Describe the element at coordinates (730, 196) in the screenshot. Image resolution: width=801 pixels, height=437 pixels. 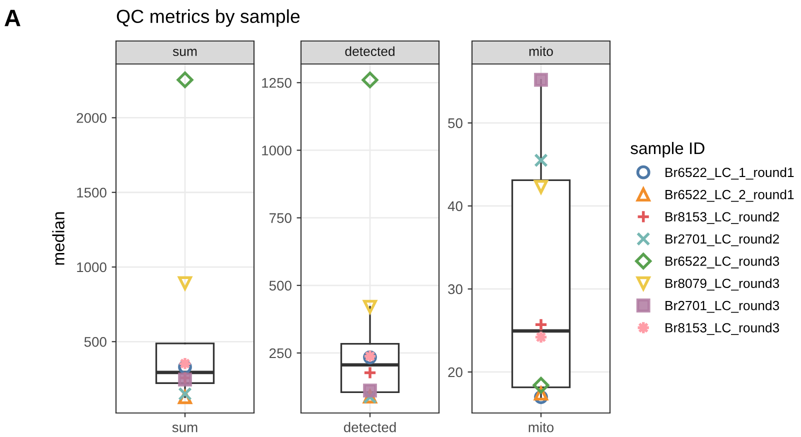
I see `legend-label: Br6522_LC_2_round1` at that location.